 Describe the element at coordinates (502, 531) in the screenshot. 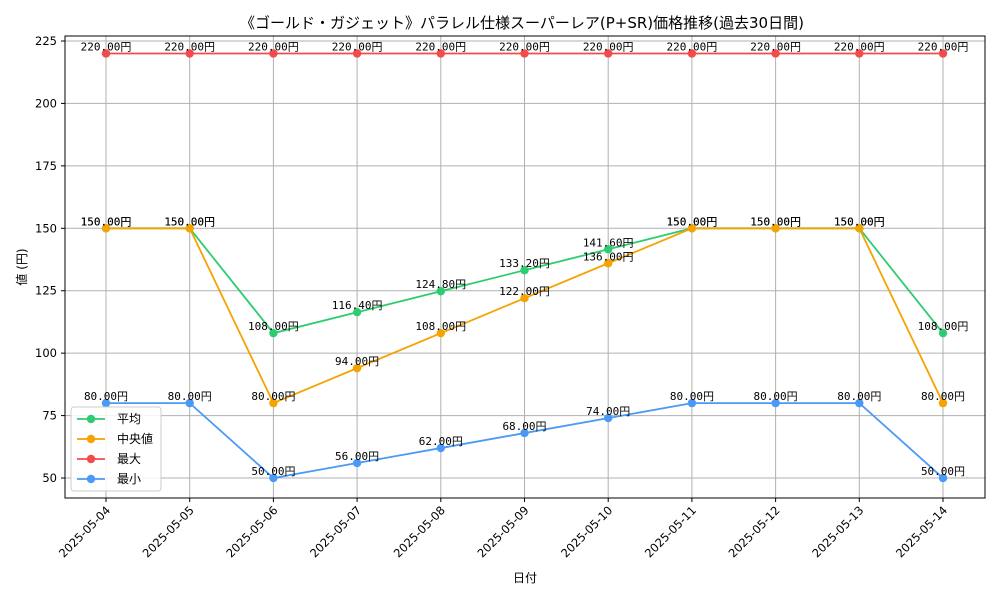

I see `x-tick-label: 2025-05-09` at that location.